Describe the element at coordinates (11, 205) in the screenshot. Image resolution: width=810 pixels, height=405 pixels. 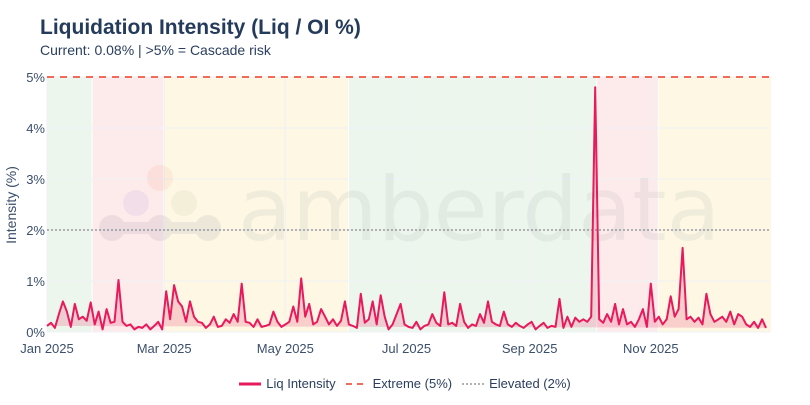
I see `y-axis-title: Intensity (%)` at that location.